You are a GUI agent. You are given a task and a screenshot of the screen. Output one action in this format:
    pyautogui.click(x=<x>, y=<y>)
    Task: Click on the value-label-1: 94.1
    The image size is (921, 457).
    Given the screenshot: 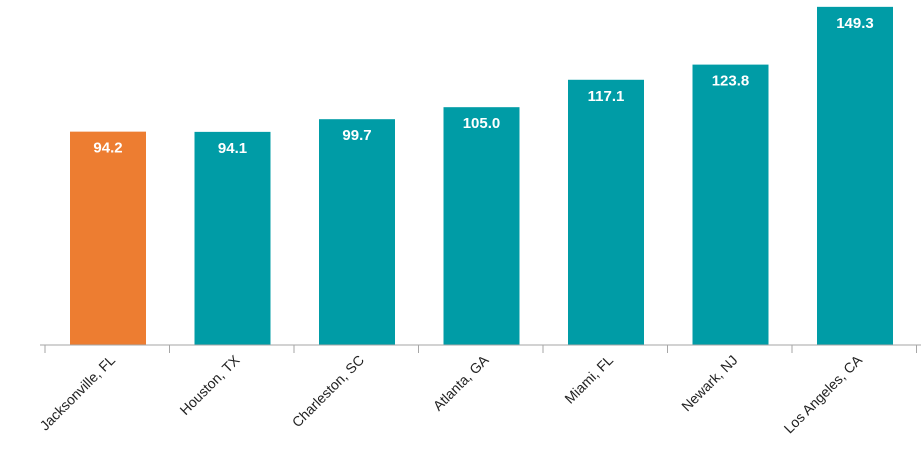 What is the action you would take?
    pyautogui.click(x=232, y=148)
    